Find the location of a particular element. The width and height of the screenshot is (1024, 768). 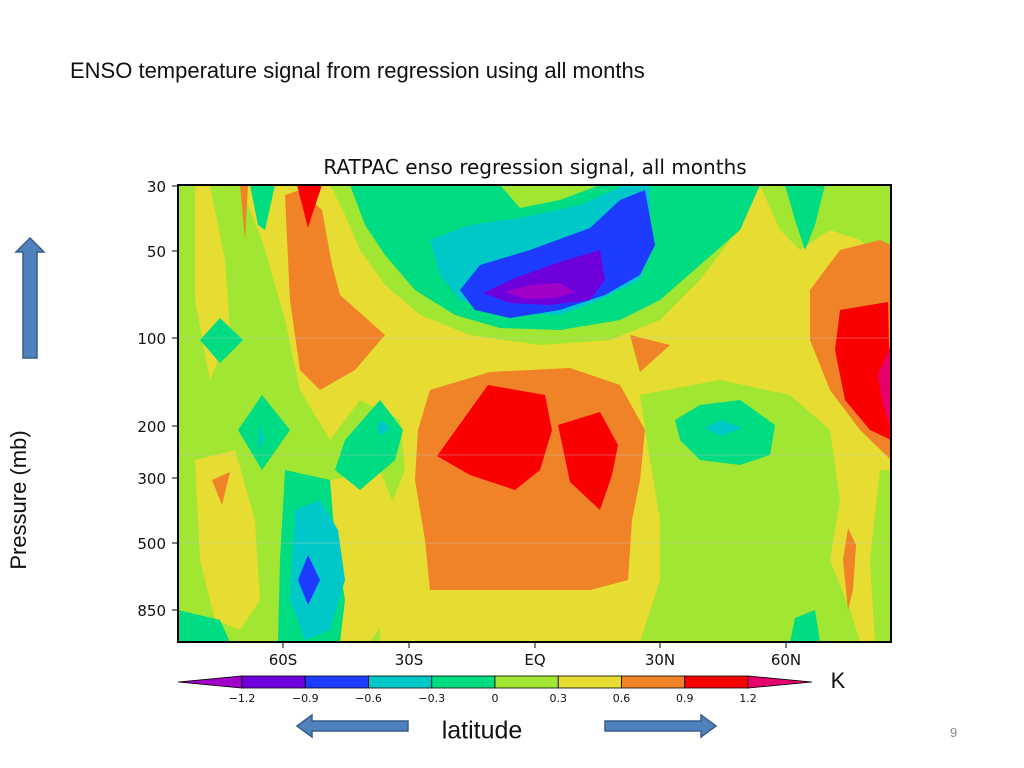

colorbar-tick-label: −1.2 is located at coordinates (242, 698).